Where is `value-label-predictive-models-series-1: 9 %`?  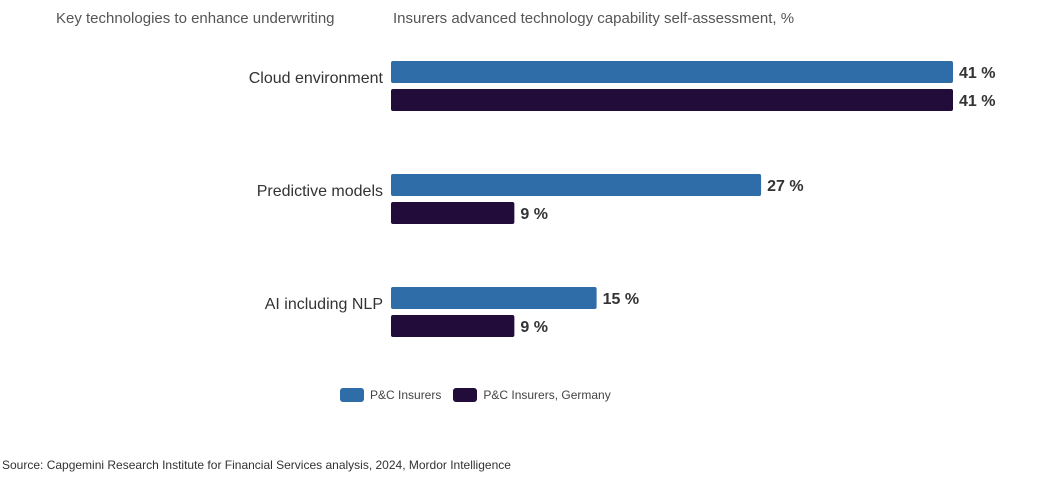
value-label-predictive-models-series-1: 9 % is located at coordinates (534, 214).